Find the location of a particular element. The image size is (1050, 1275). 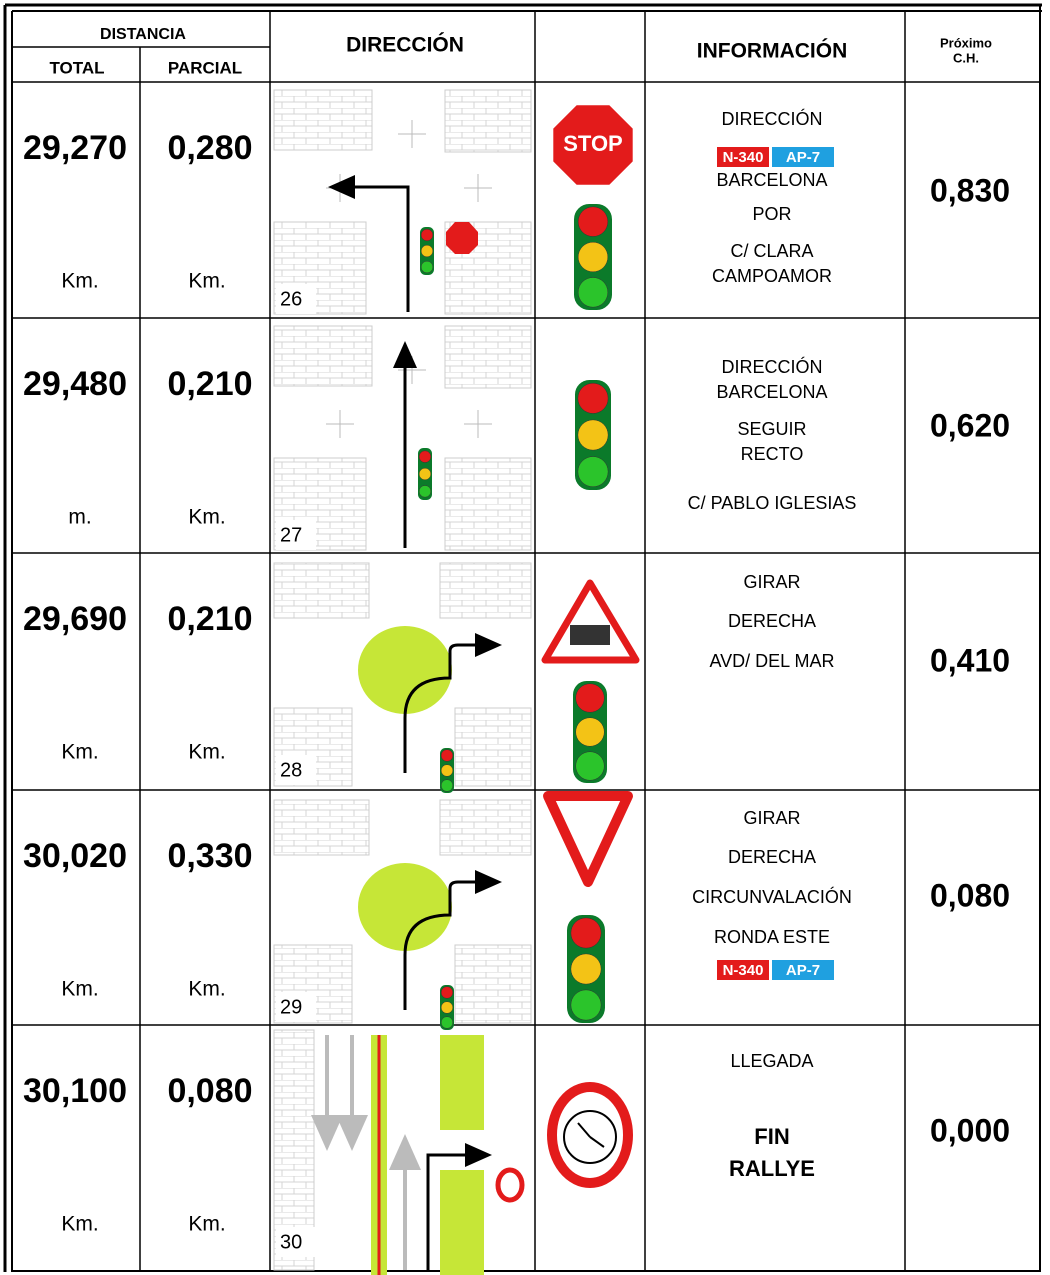

stop-sign-small is located at coordinates (462, 238).